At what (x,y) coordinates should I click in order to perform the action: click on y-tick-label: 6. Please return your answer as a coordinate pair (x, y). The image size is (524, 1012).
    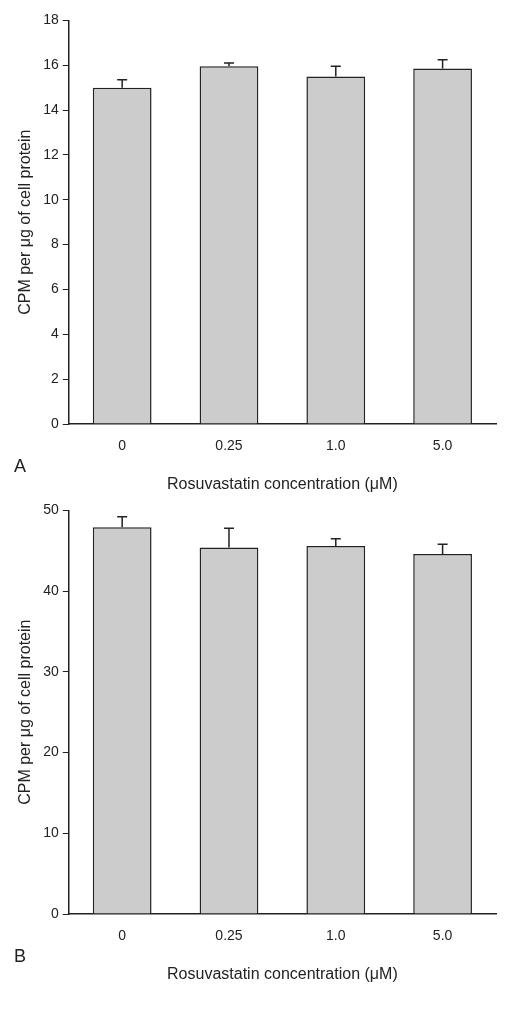
    Looking at the image, I should click on (54, 288).